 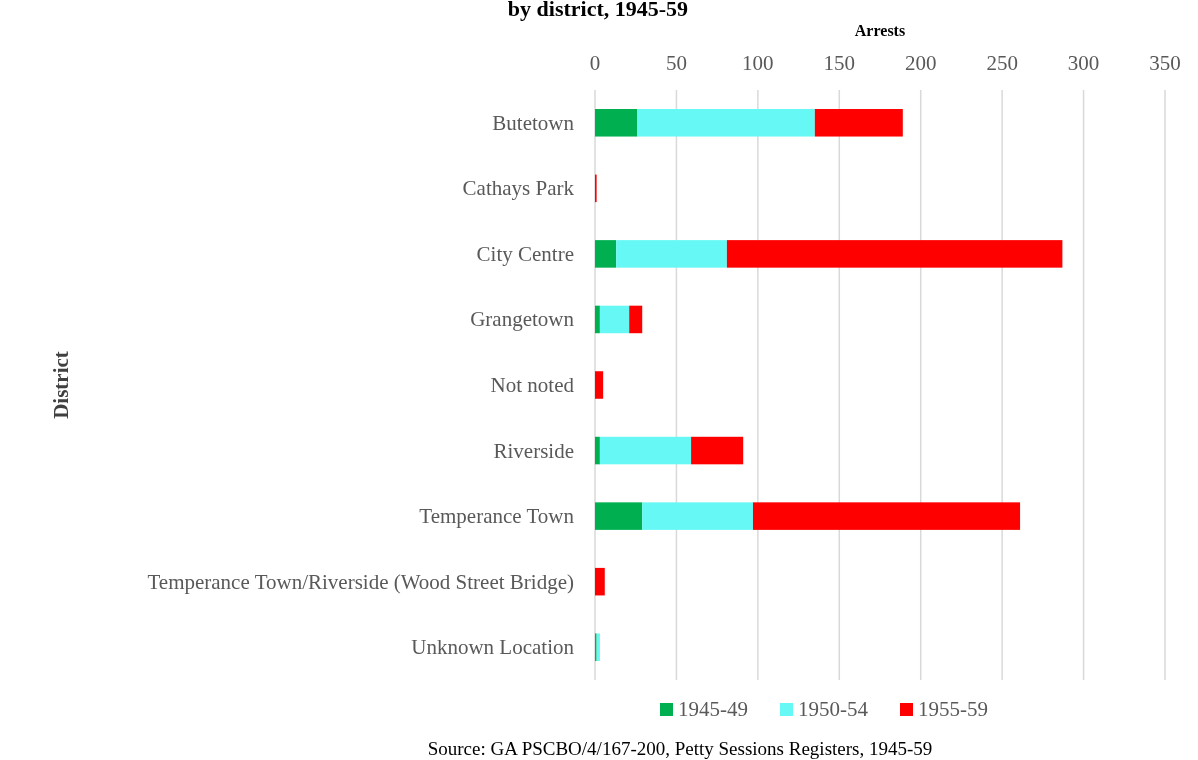 I want to click on x-tick-label: 300, so click(x=1083, y=63).